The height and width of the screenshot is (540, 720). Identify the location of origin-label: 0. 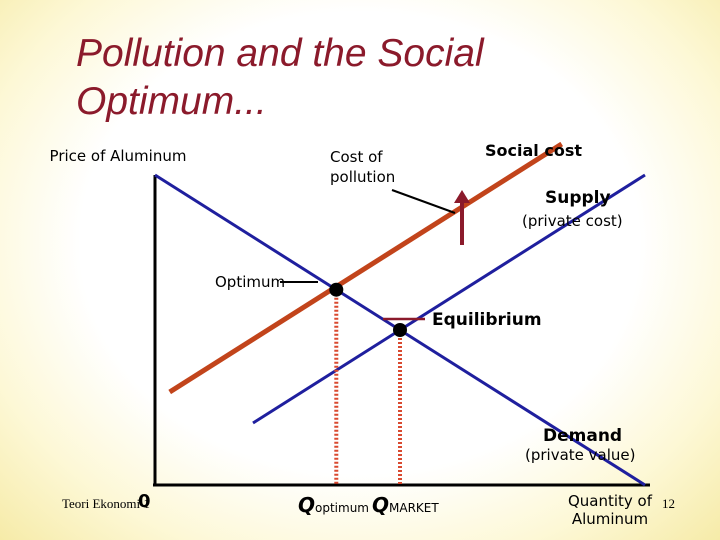
(144, 501).